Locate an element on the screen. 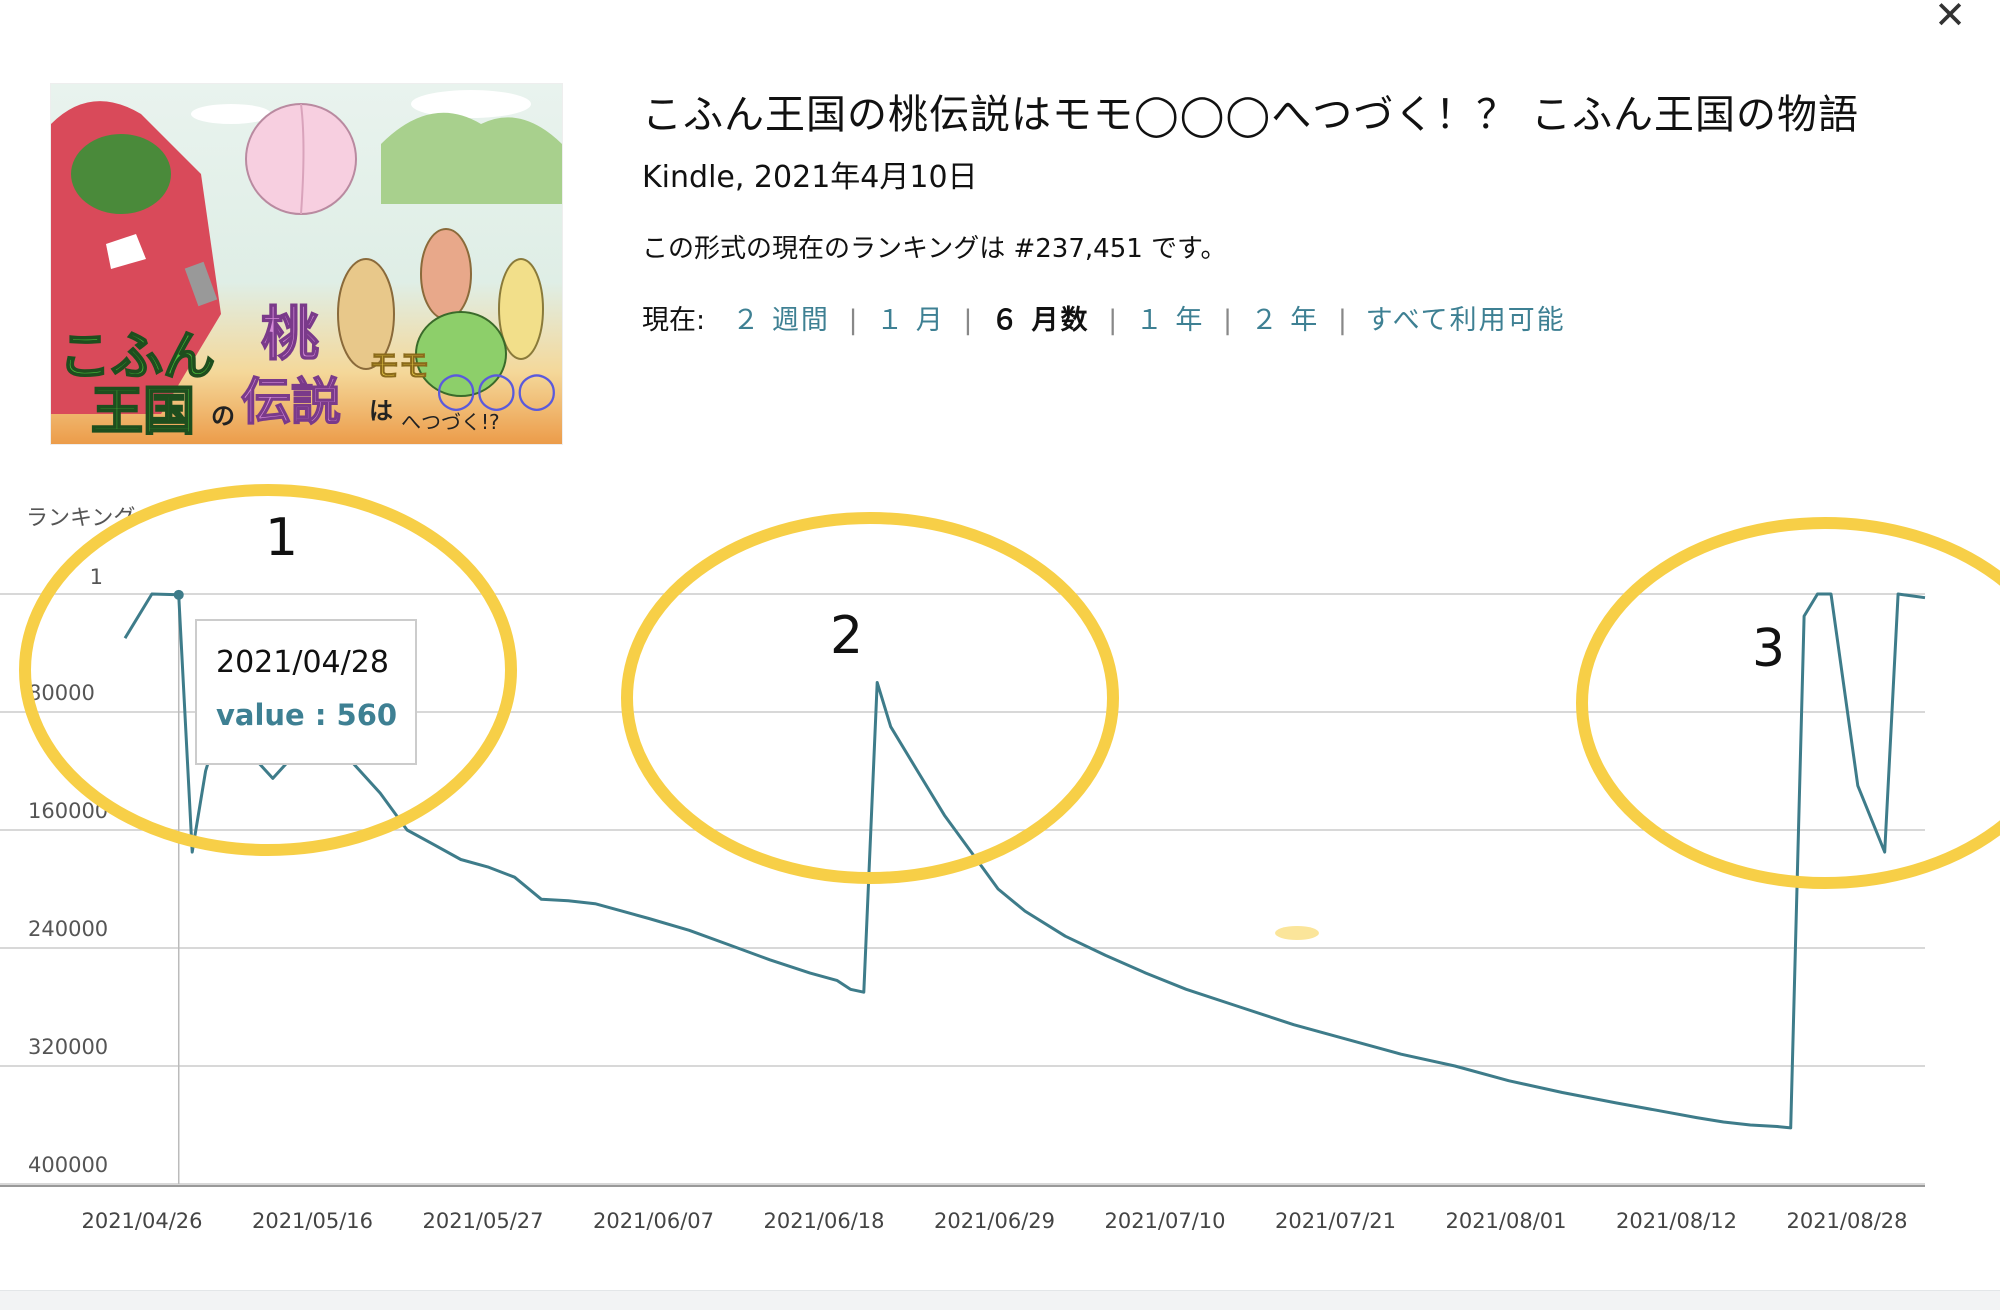 The image size is (2000, 1310). cover-text-no: の is located at coordinates (223, 416).